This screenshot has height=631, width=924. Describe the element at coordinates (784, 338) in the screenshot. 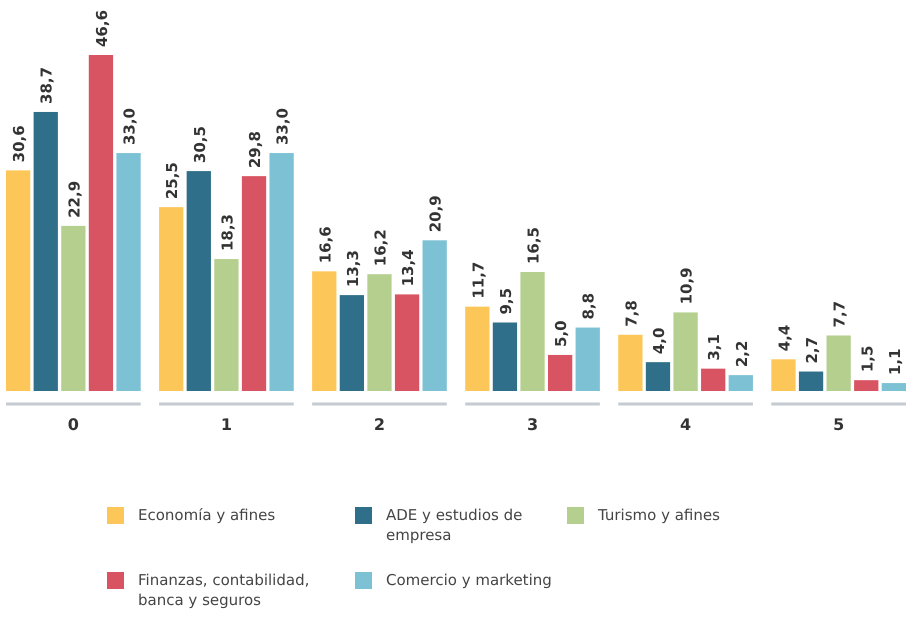

I see `data-label: 4,4` at that location.